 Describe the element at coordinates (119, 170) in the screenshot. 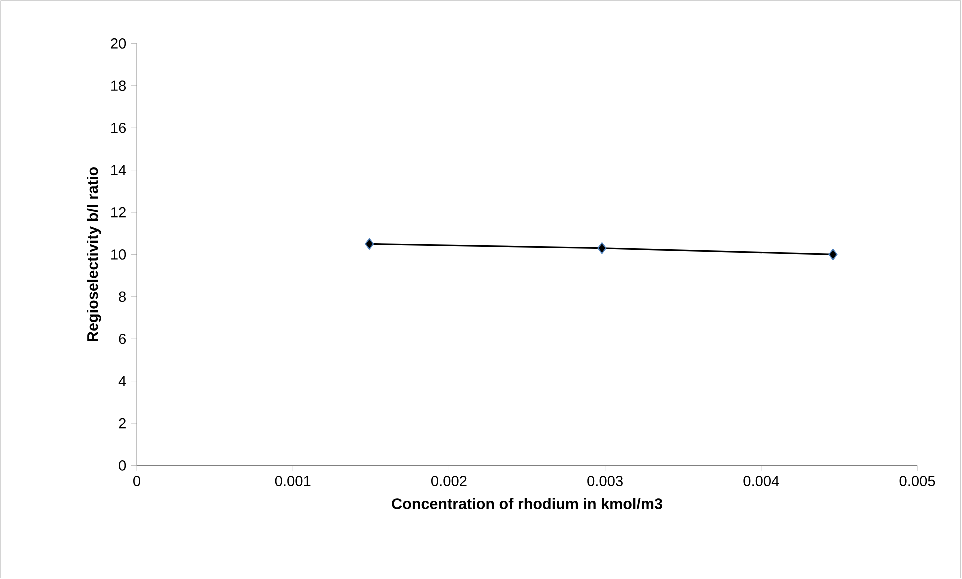

I see `y-tick-label: 14` at that location.